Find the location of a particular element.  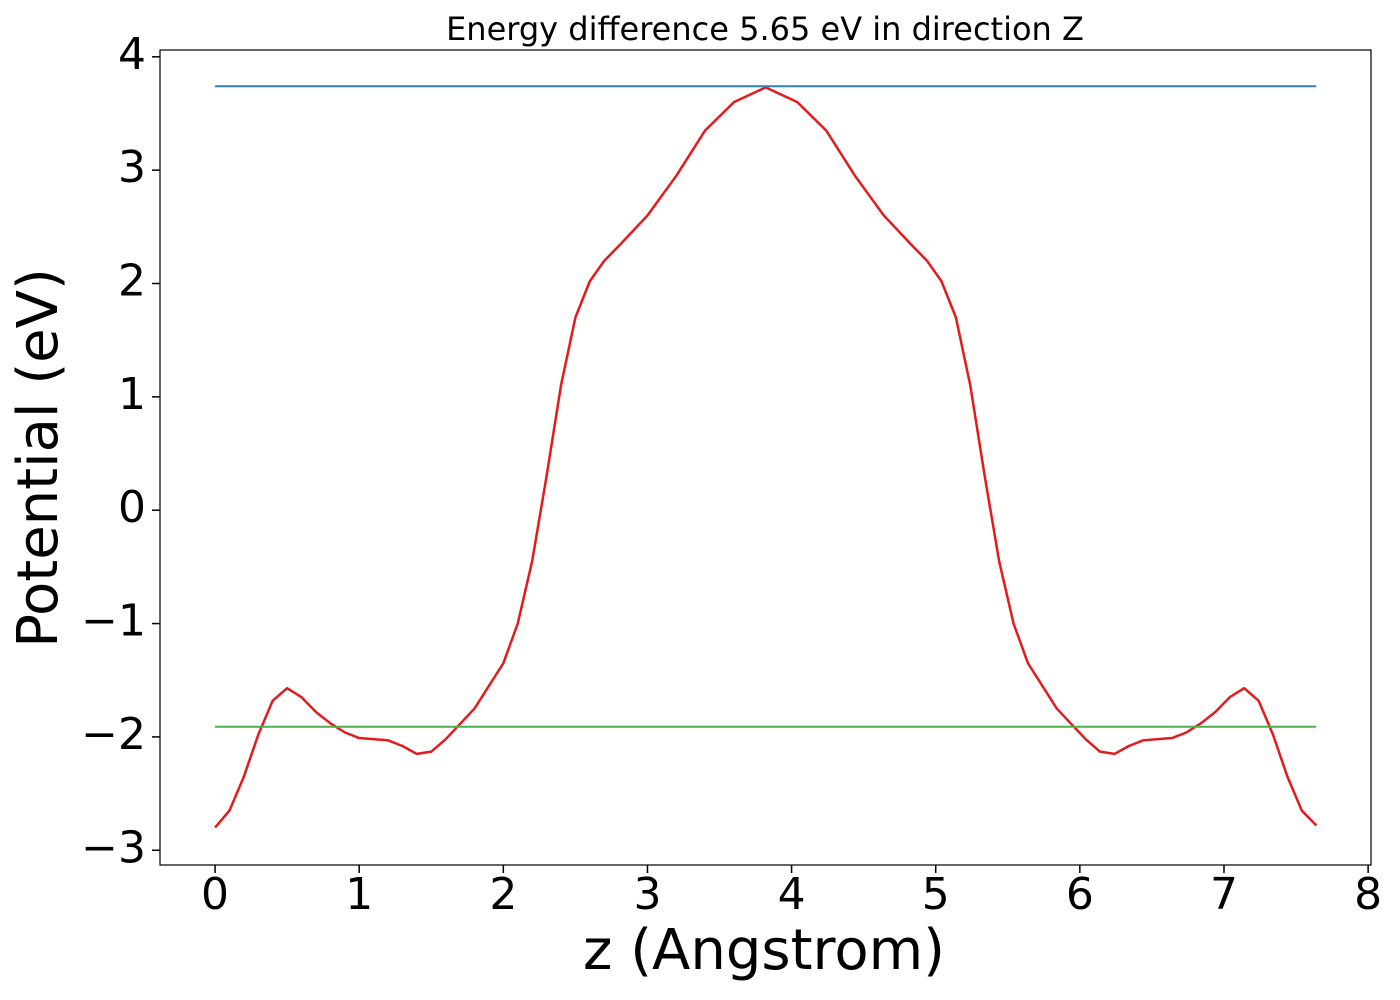

y-tick-label: −2 is located at coordinates (113, 734).